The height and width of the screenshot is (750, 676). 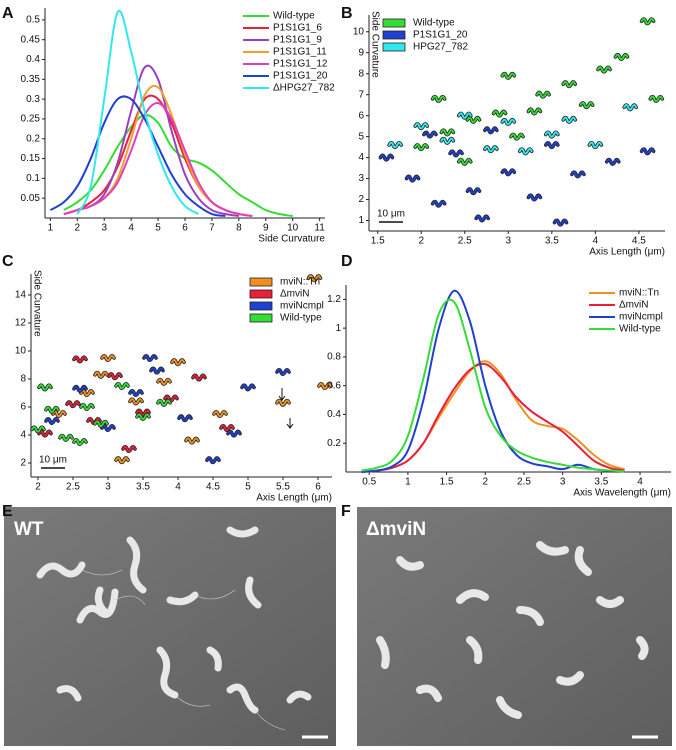 I want to click on legend-swatch, so click(x=394, y=47).